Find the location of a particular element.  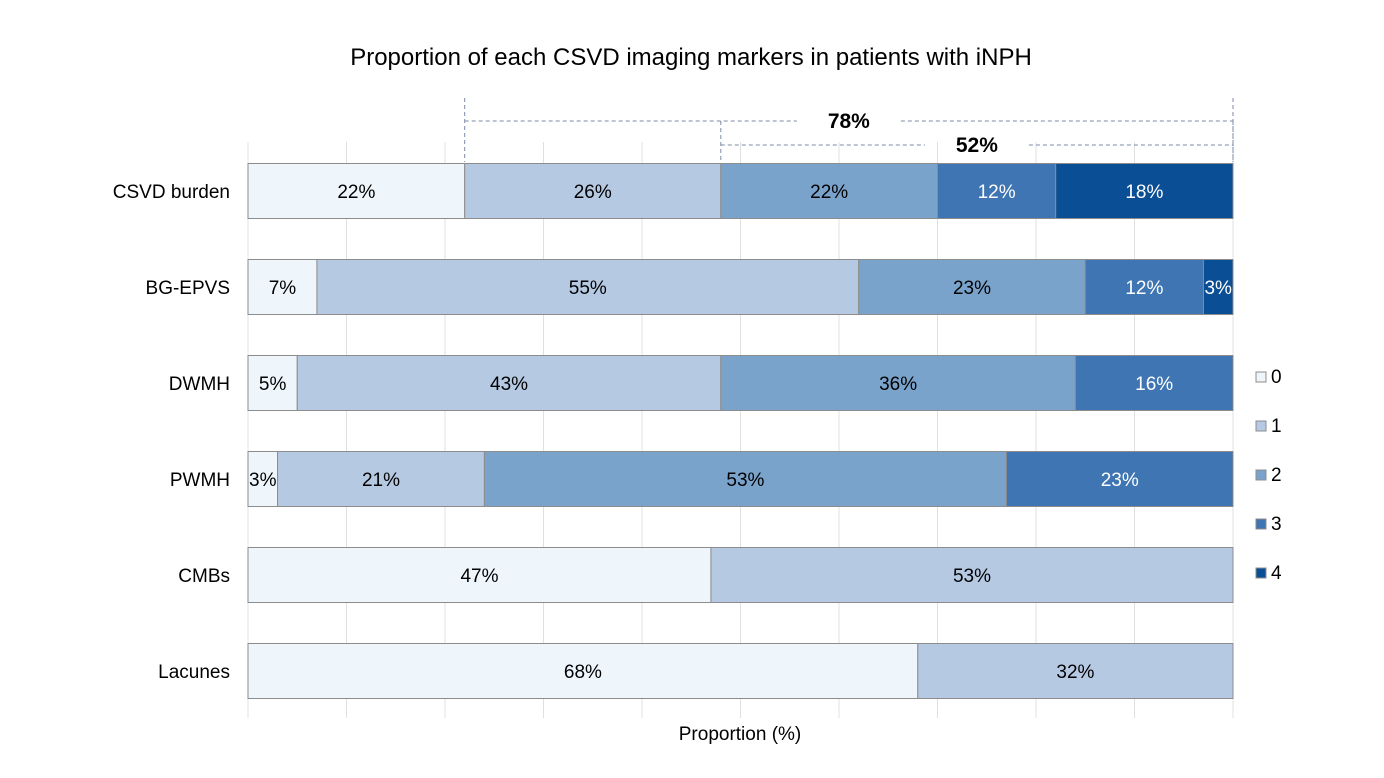

data-label: 47% is located at coordinates (479, 576).